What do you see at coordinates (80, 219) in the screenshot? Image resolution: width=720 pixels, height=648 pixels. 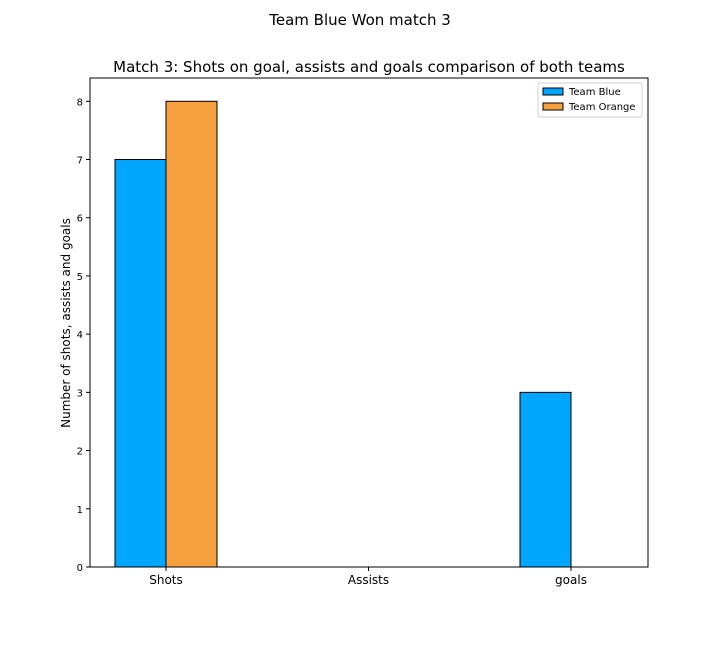 I see `y-tick-label: 6` at bounding box center [80, 219].